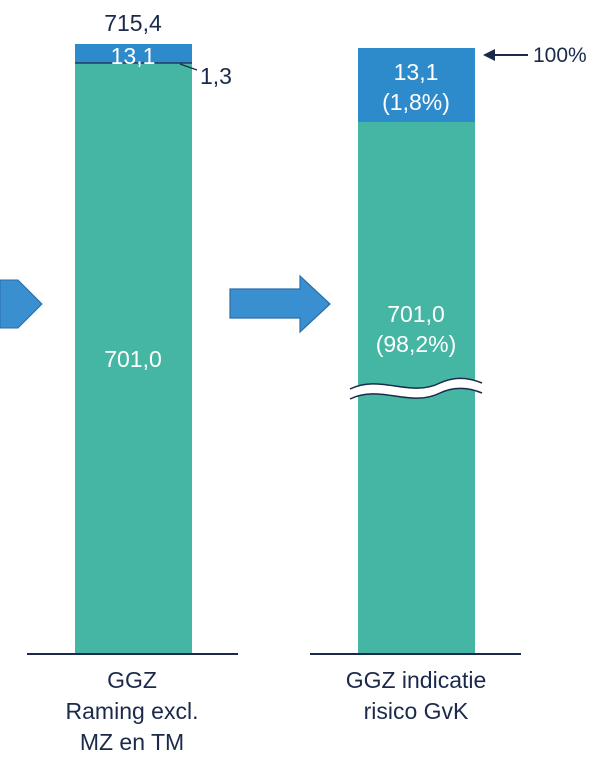  Describe the element at coordinates (280, 304) in the screenshot. I see `middle-flow-arrow` at that location.